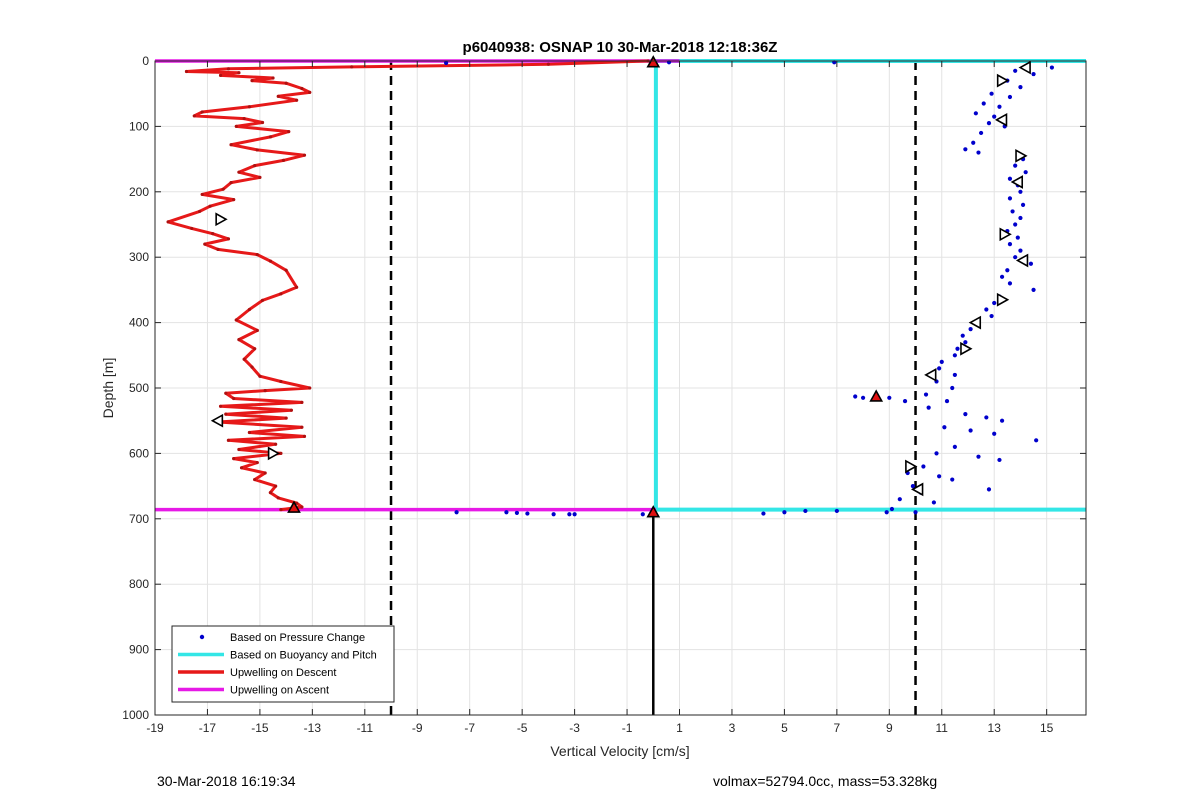 The width and height of the screenshot is (1200, 804). Describe the element at coordinates (837, 728) in the screenshot. I see `x-tick-label: 7` at that location.